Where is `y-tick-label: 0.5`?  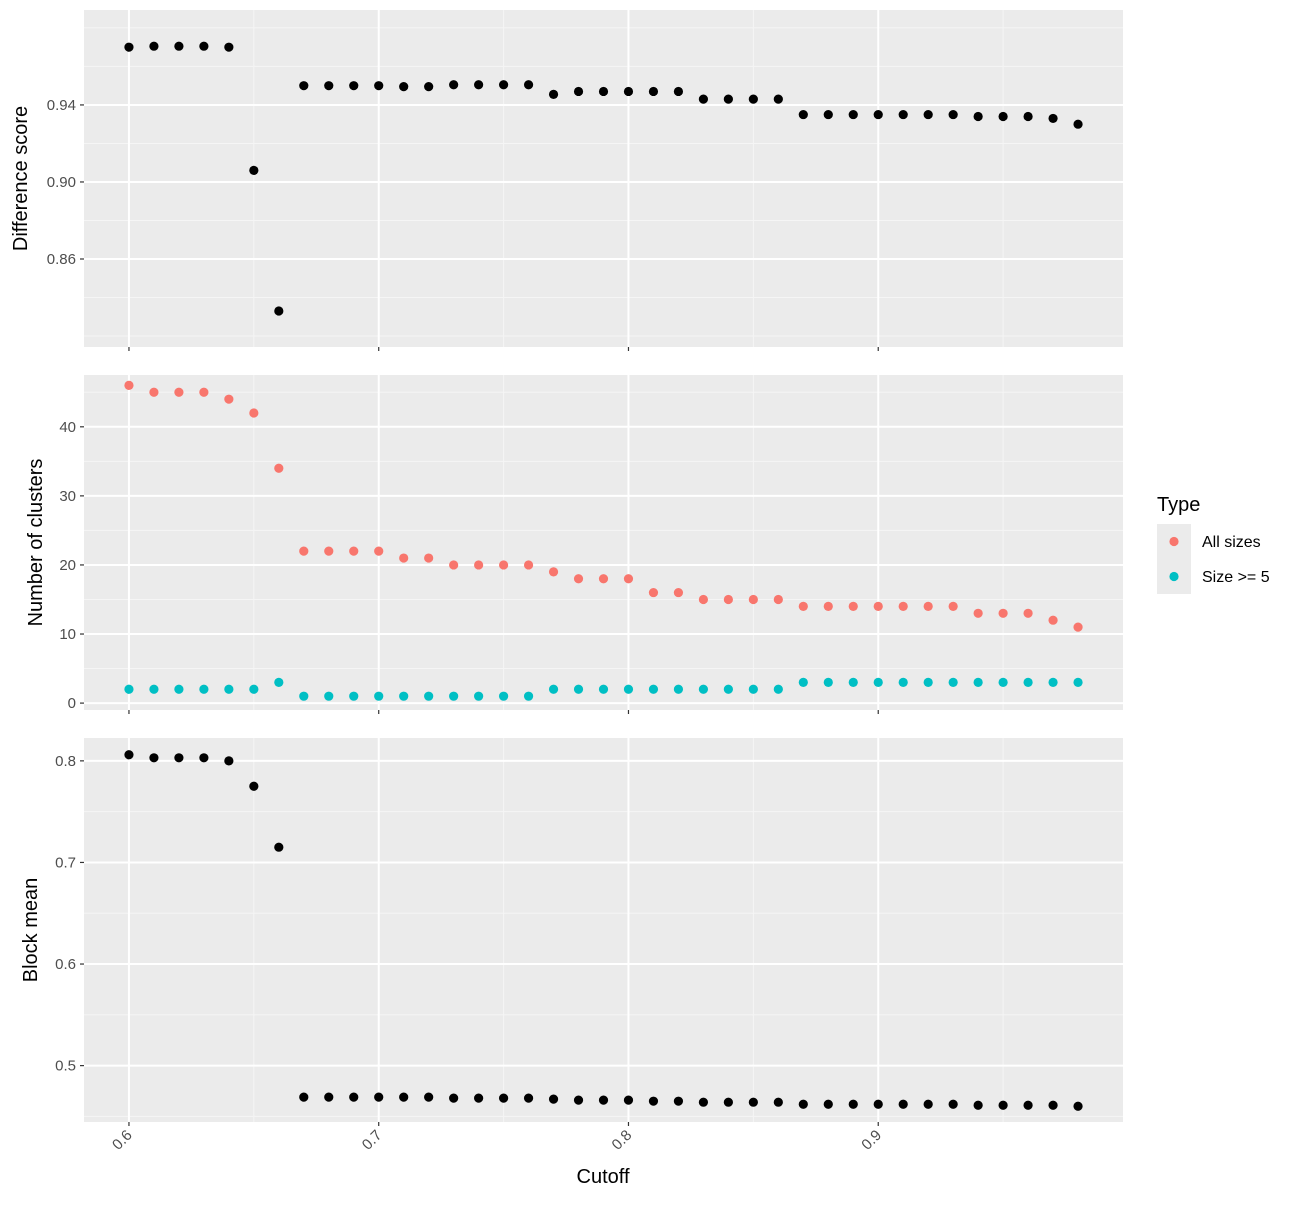 y-tick-label: 0.5 is located at coordinates (65, 1066).